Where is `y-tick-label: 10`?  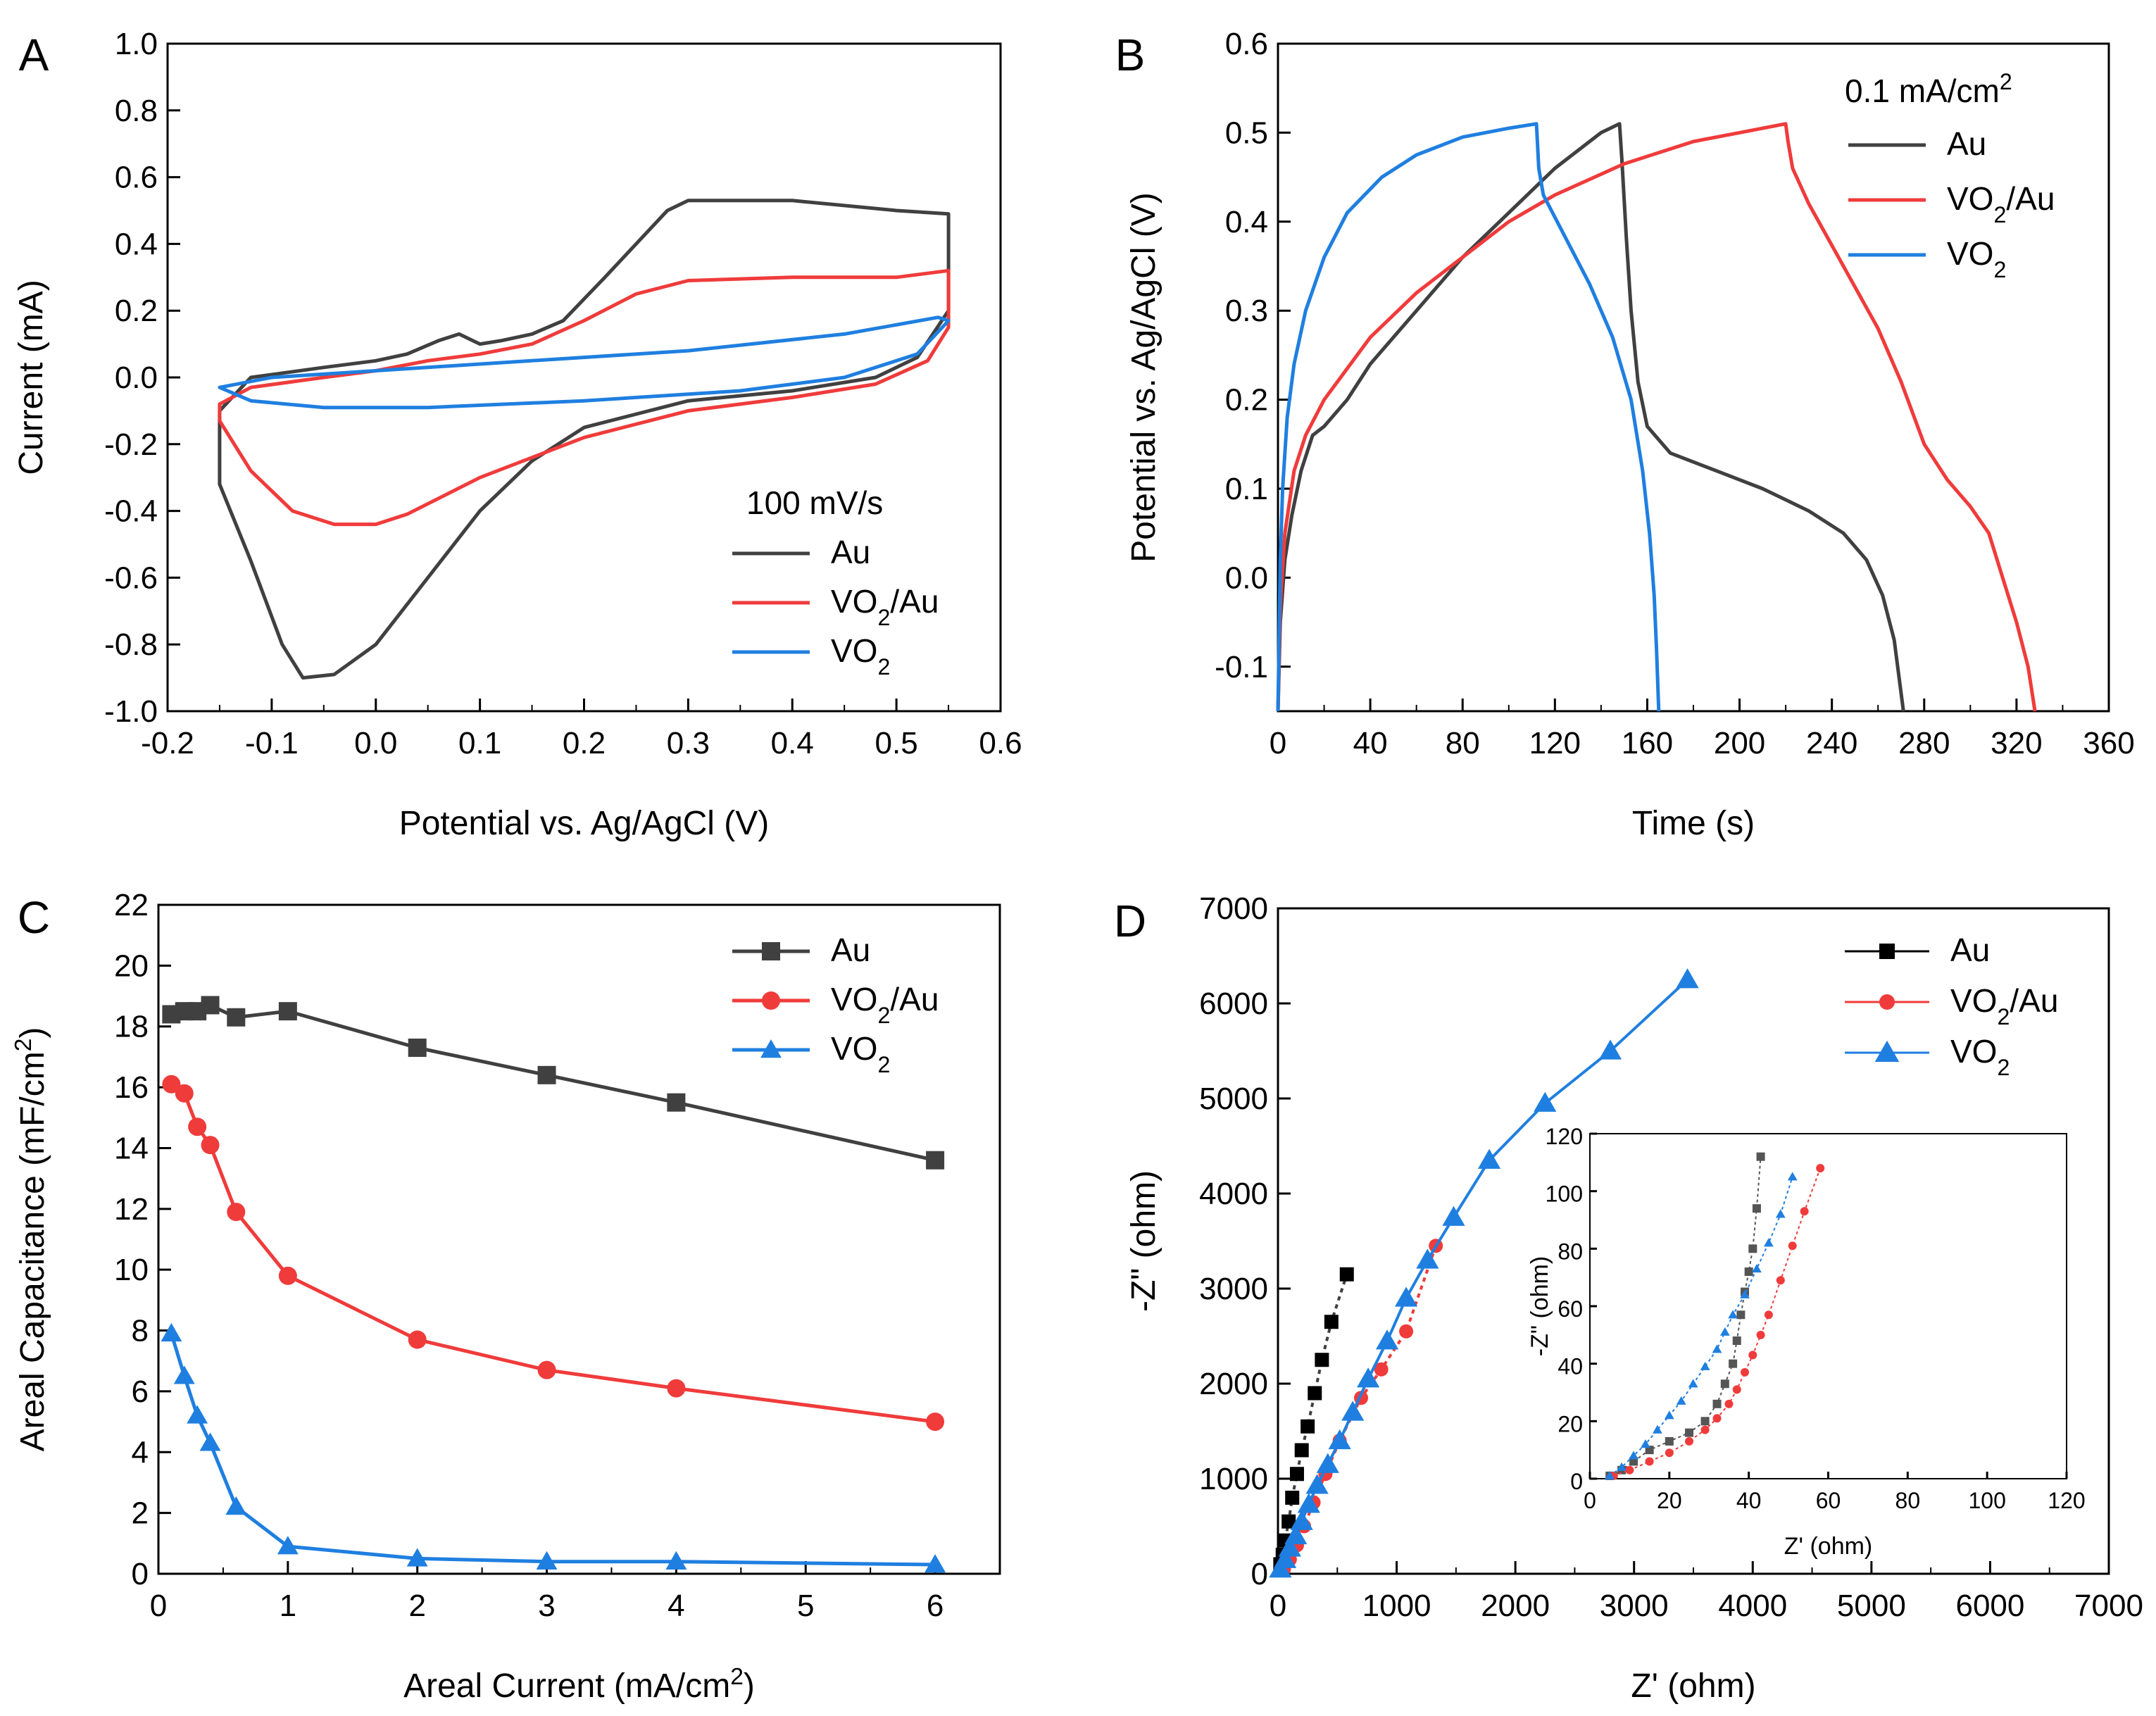
y-tick-label: 10 is located at coordinates (131, 1270).